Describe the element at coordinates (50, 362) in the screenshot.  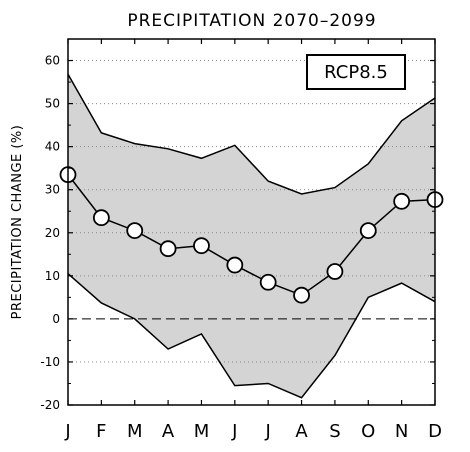
I see `y-tick-label: -10` at that location.